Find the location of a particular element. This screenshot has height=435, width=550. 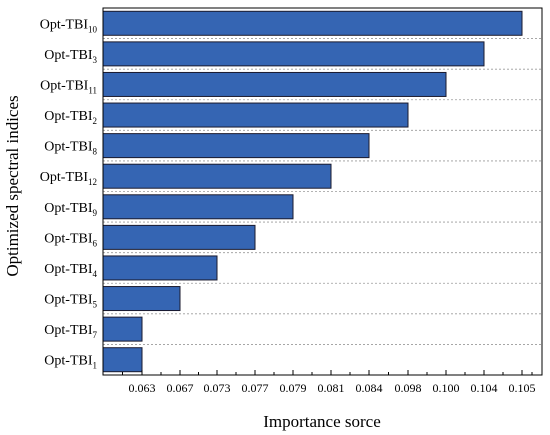

category-label: Opt-TBI9 is located at coordinates (70, 209).